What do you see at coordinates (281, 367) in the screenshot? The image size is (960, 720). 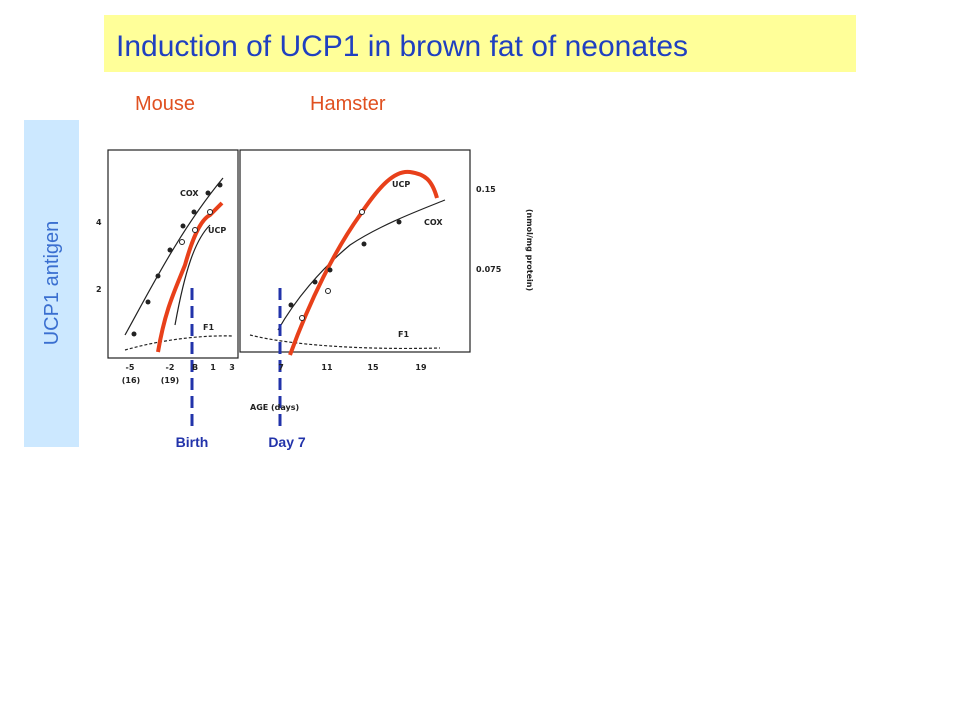 I see `figure-label: 7` at bounding box center [281, 367].